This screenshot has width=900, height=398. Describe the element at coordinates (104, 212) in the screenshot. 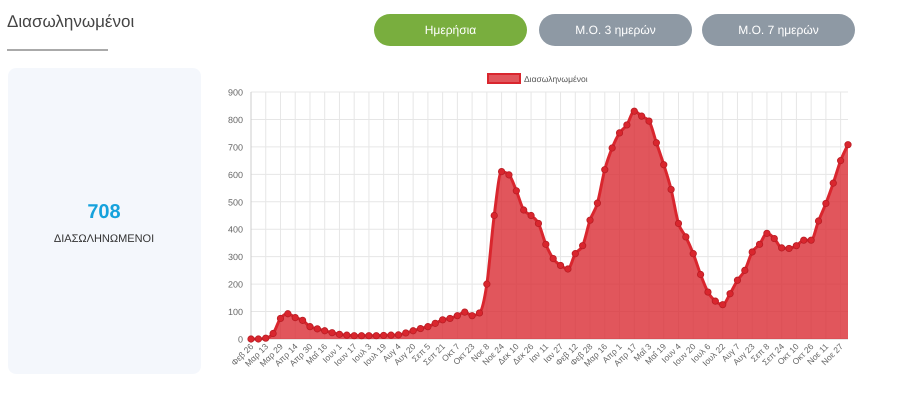

I see `text: 708` at that location.